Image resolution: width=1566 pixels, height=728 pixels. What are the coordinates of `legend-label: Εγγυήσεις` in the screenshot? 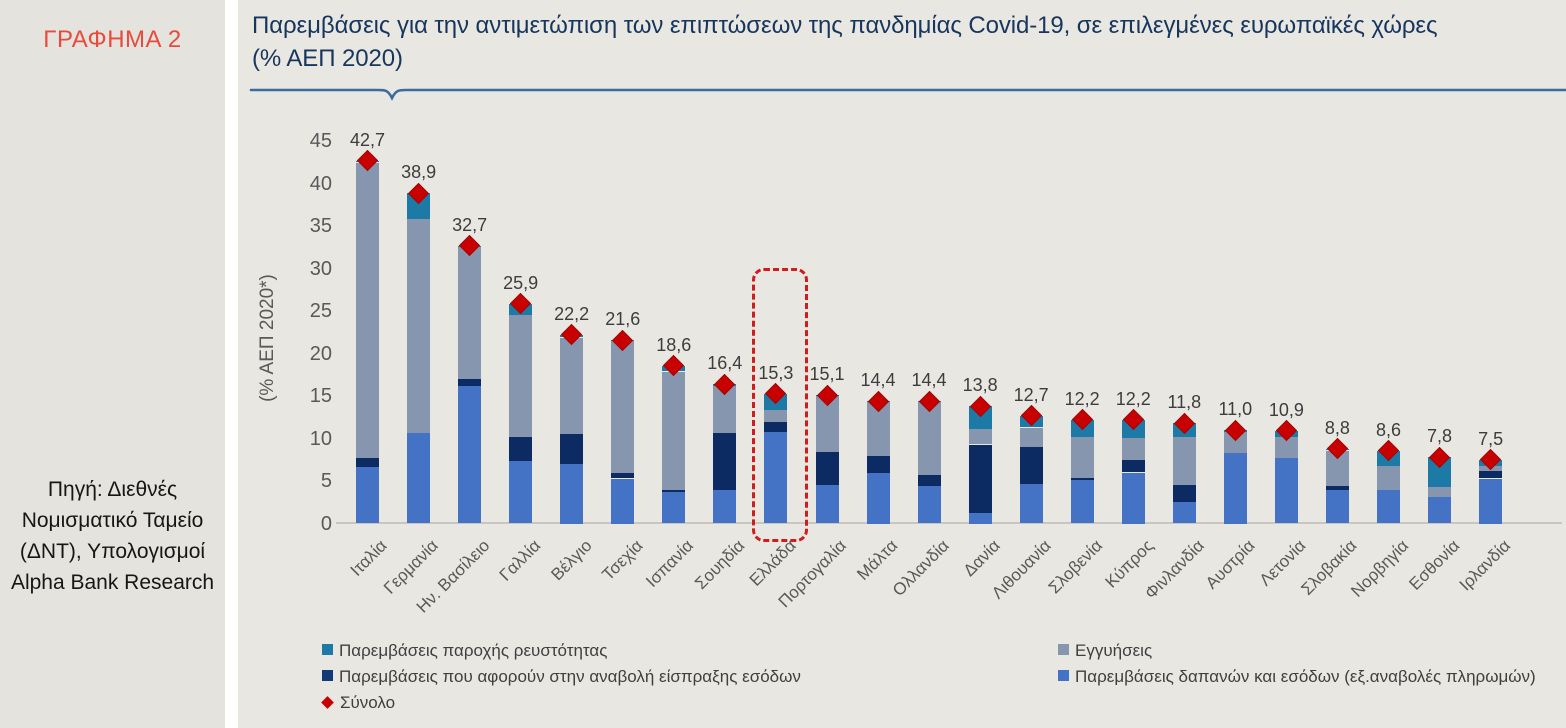 It's located at (1114, 650).